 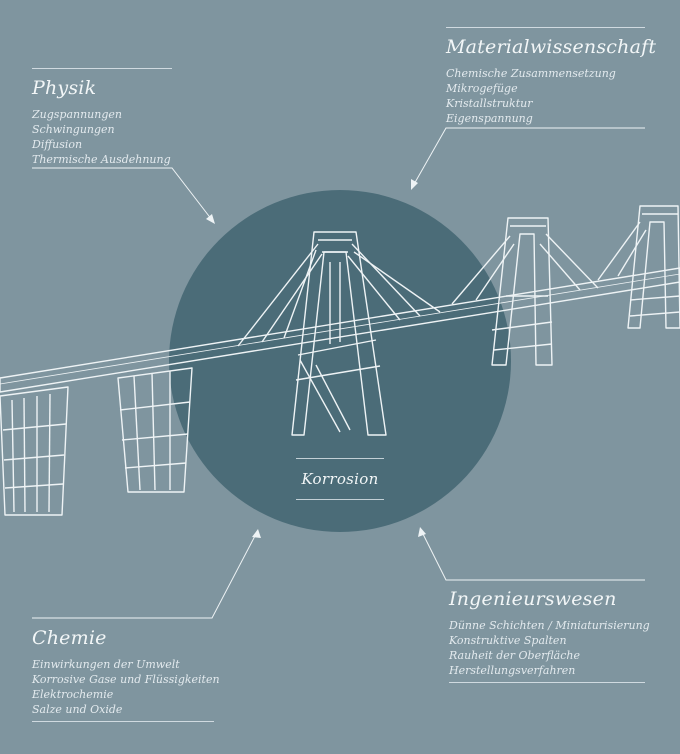 What do you see at coordinates (210, 219) in the screenshot?
I see `arrow-physik-icon` at bounding box center [210, 219].